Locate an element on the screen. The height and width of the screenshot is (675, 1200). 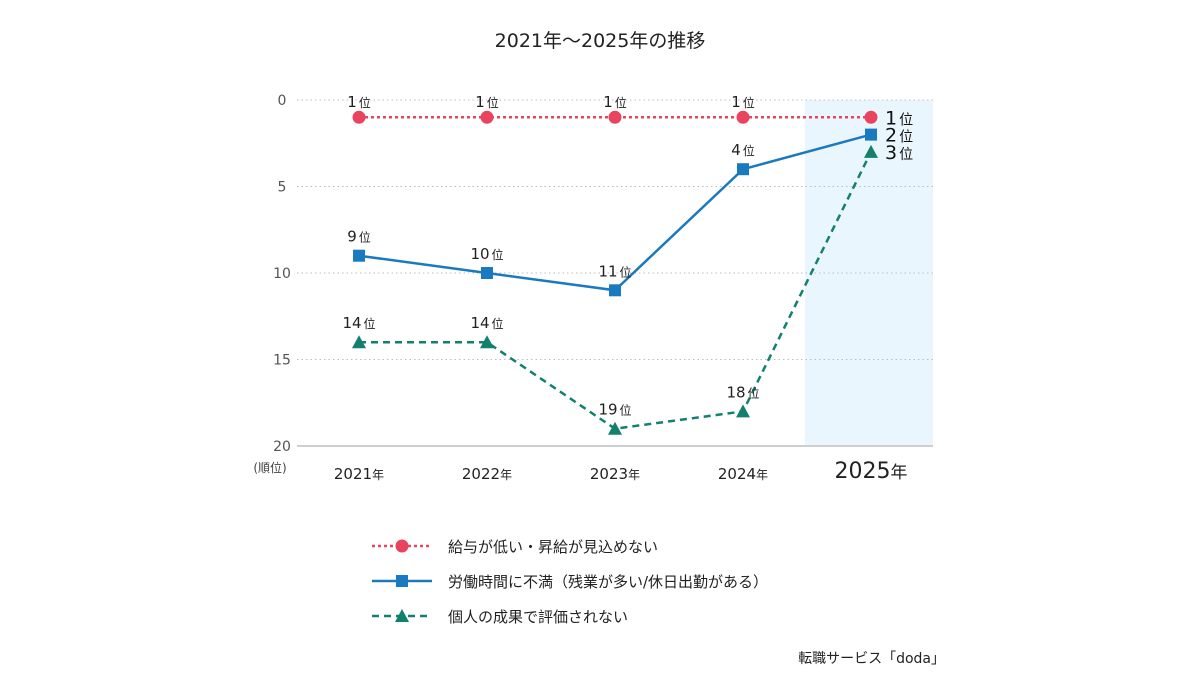
legend-label: 労働時間に不満（残業が多い/休日出勤がある） is located at coordinates (608, 582).